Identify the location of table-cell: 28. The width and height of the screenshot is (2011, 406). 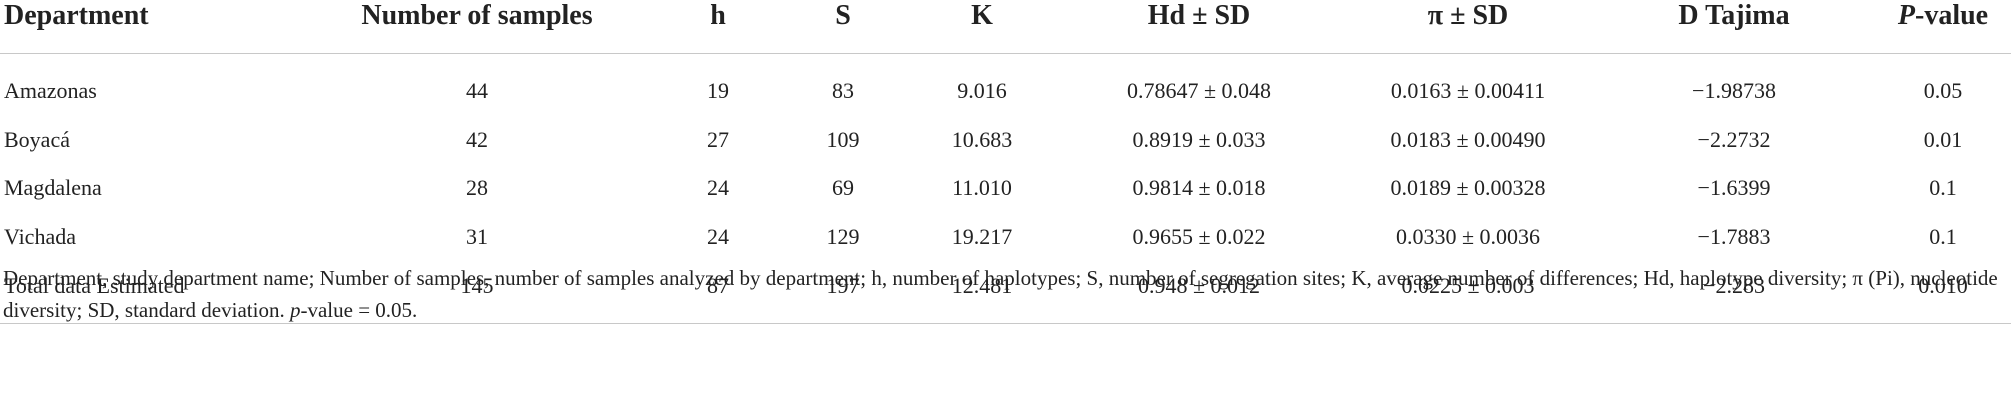
(477, 187).